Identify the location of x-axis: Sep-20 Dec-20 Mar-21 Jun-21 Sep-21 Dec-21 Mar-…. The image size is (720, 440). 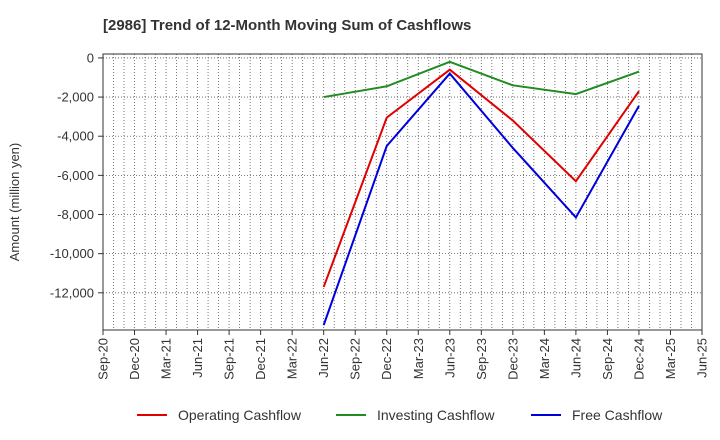
(403, 355).